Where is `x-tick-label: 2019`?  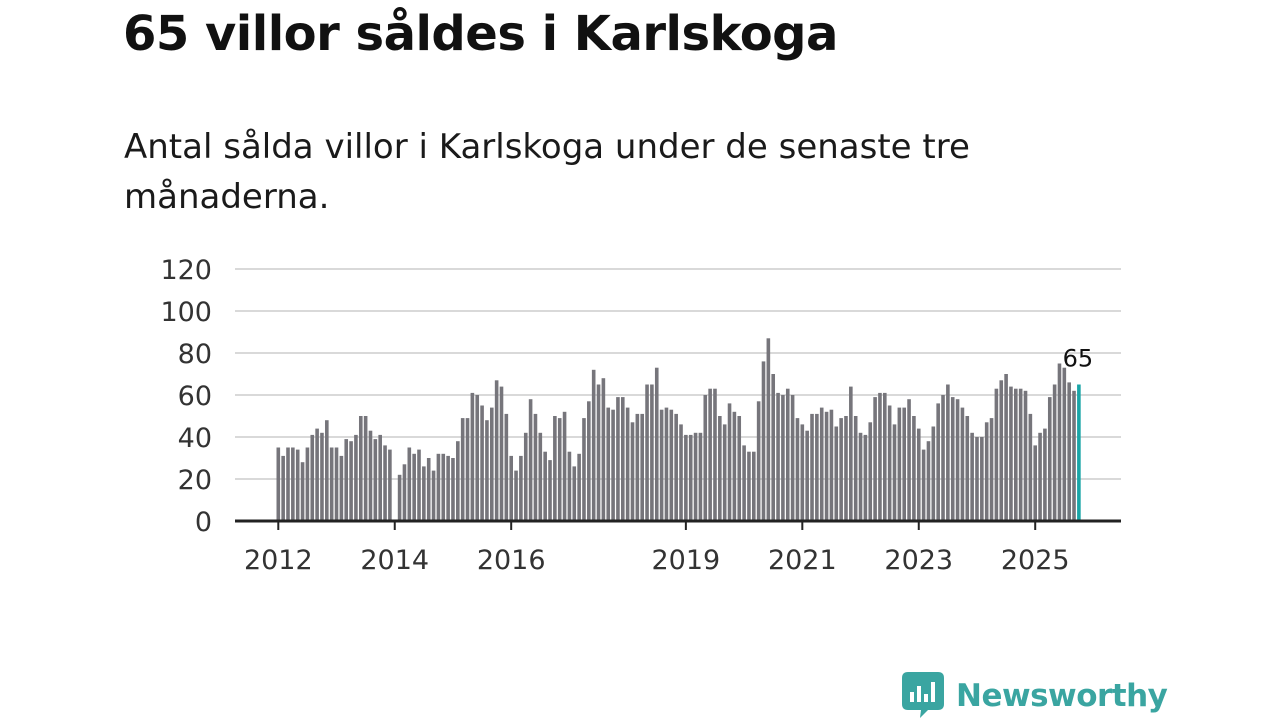 x-tick-label: 2019 is located at coordinates (686, 560).